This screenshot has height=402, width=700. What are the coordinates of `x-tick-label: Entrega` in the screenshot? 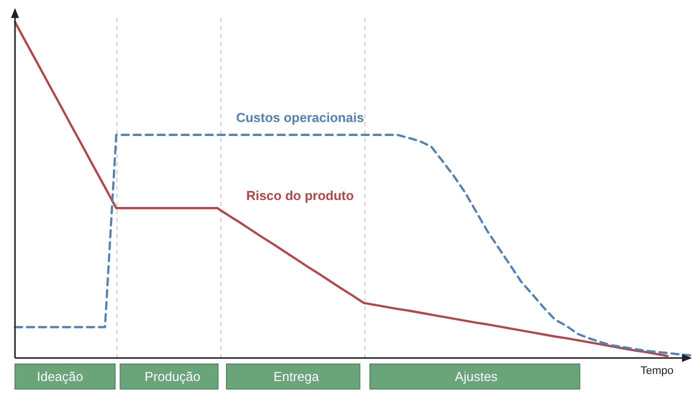 It's located at (296, 376).